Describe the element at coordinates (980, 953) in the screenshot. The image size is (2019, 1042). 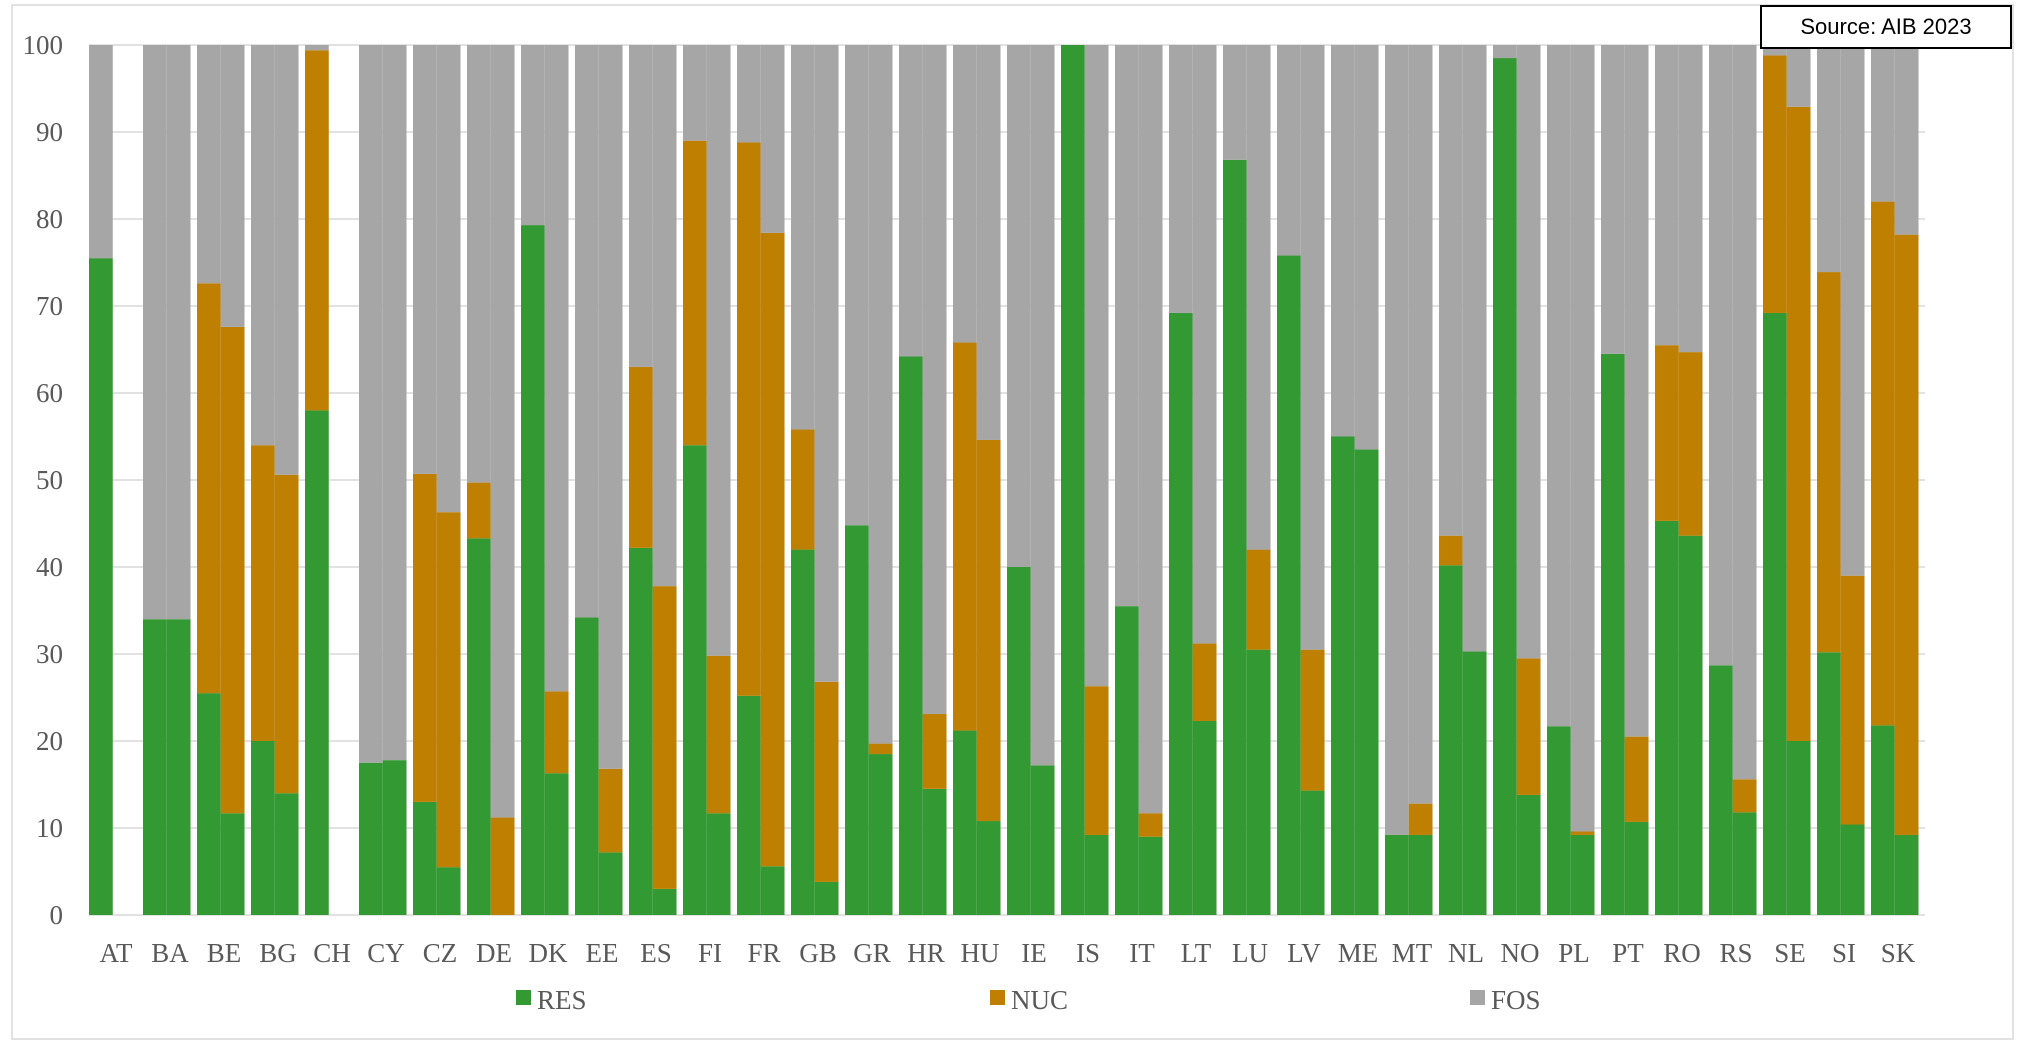
I see `x-tick-label-hu: HU` at that location.